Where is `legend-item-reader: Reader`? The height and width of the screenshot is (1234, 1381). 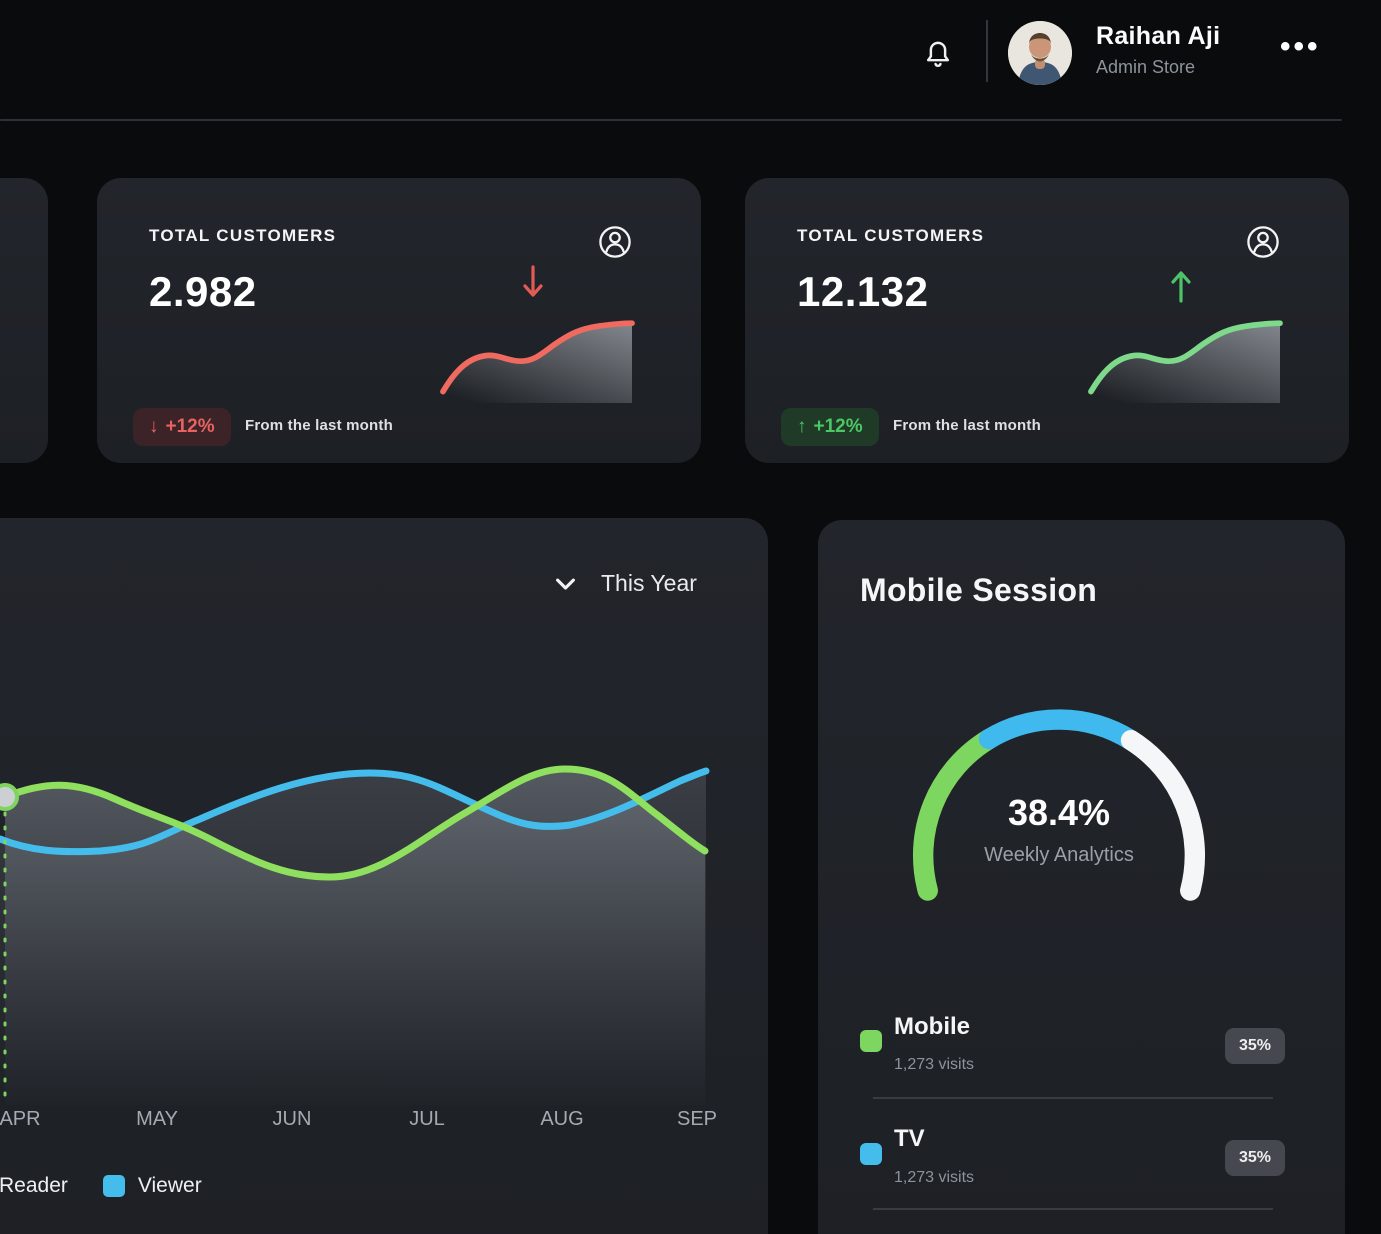
legend-item-reader: Reader is located at coordinates (34, 1186).